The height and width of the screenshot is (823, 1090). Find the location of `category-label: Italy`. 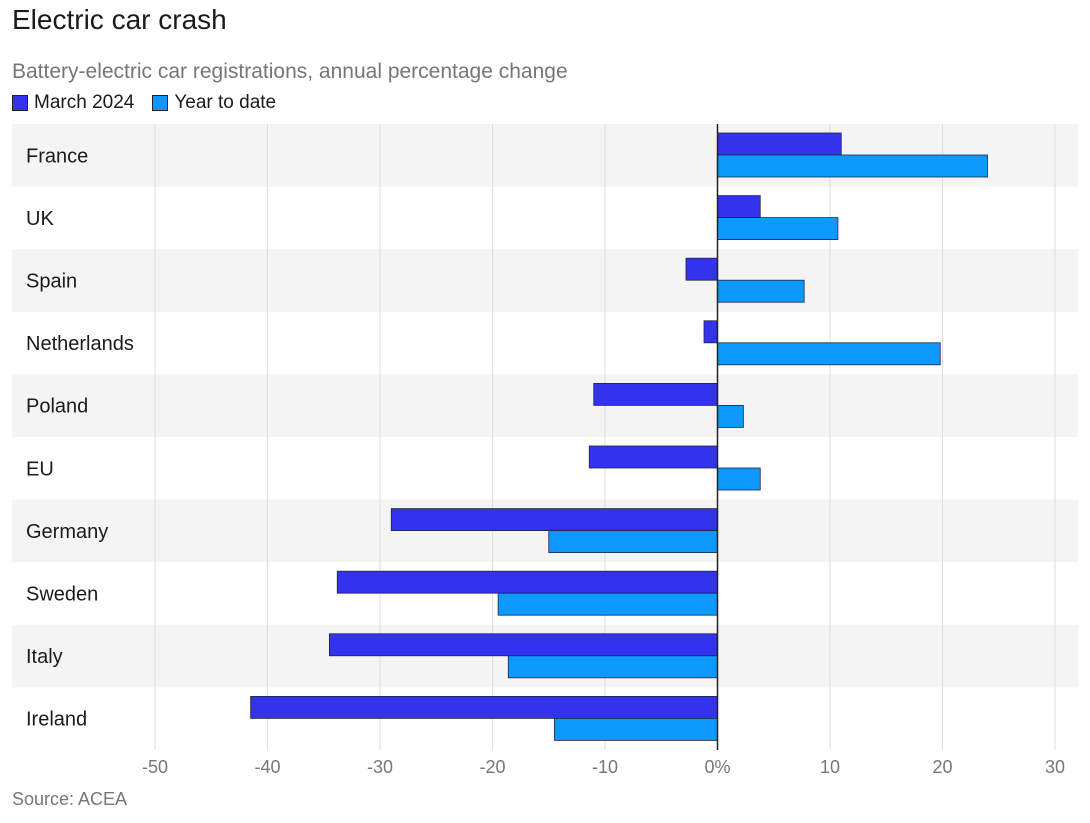

category-label: Italy is located at coordinates (44, 657).